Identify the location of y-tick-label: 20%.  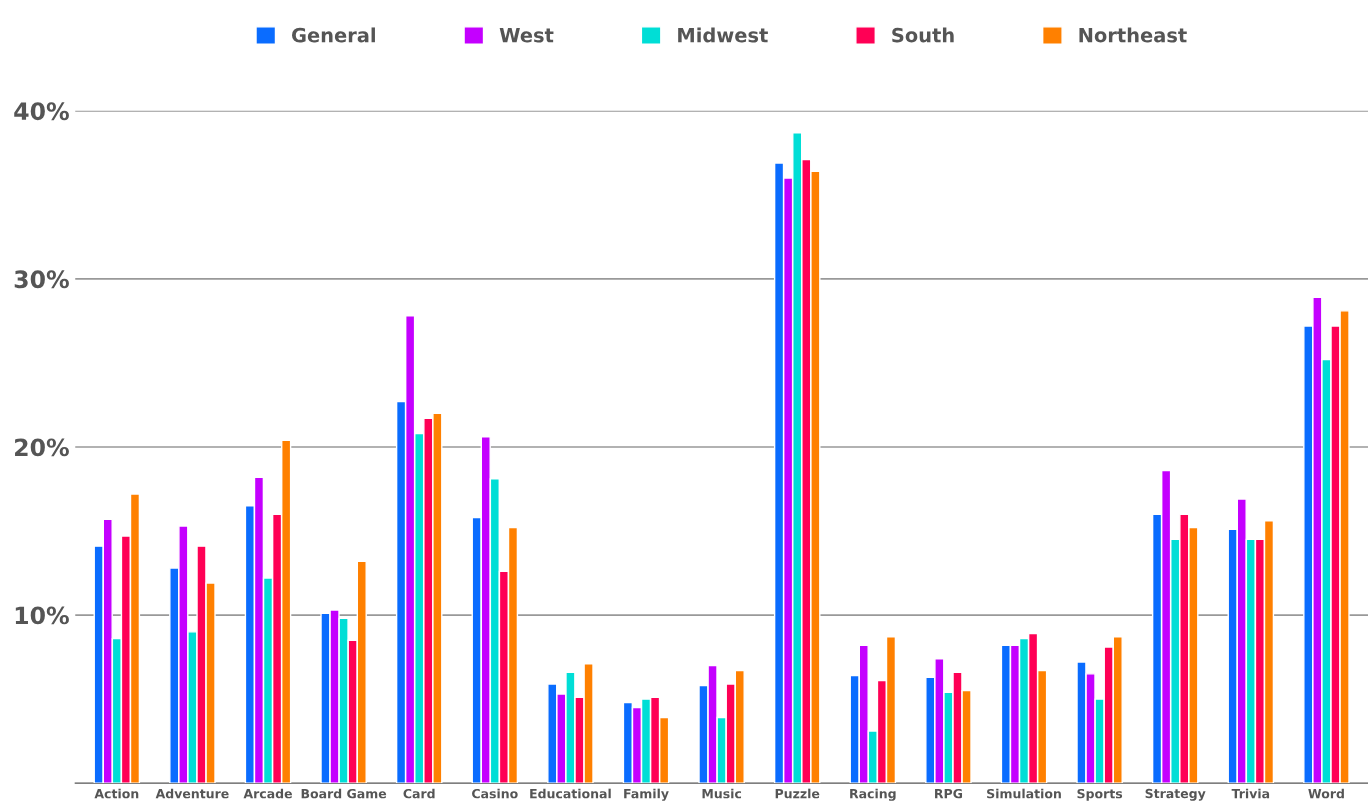
(42, 447).